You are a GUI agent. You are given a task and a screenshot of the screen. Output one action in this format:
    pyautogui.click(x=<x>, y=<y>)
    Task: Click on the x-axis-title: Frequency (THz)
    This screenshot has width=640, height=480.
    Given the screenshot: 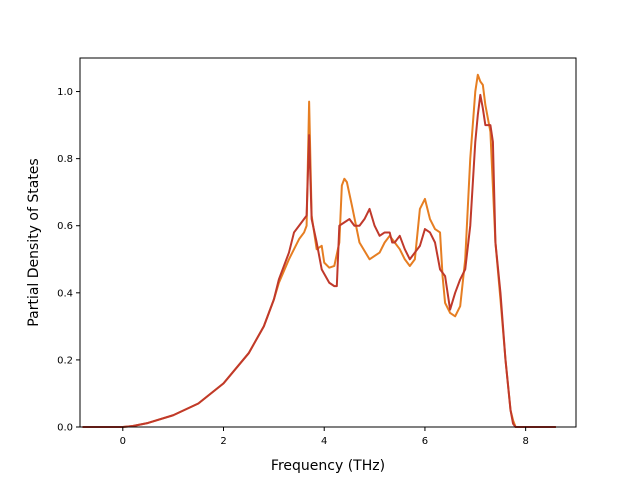 What is the action you would take?
    pyautogui.click(x=328, y=466)
    